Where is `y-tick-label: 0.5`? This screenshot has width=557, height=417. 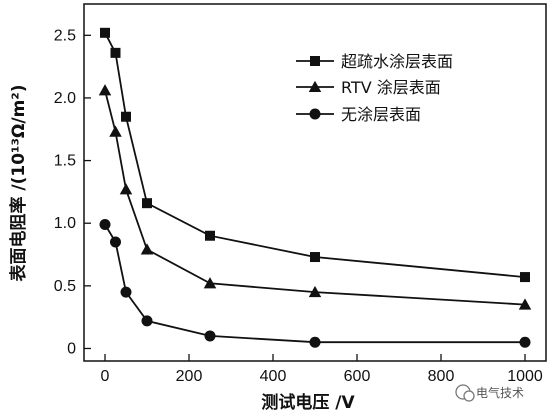
y-tick-label: 0.5 is located at coordinates (65, 286).